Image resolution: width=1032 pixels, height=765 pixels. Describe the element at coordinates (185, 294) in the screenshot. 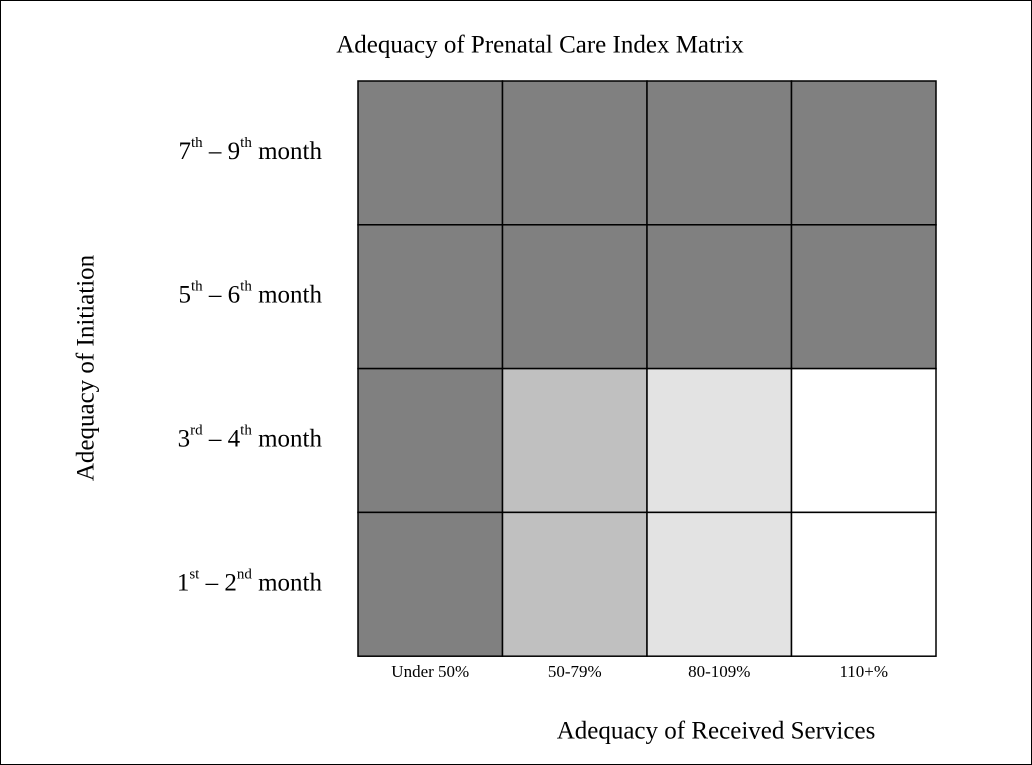

I see `row-label-text: 5` at that location.